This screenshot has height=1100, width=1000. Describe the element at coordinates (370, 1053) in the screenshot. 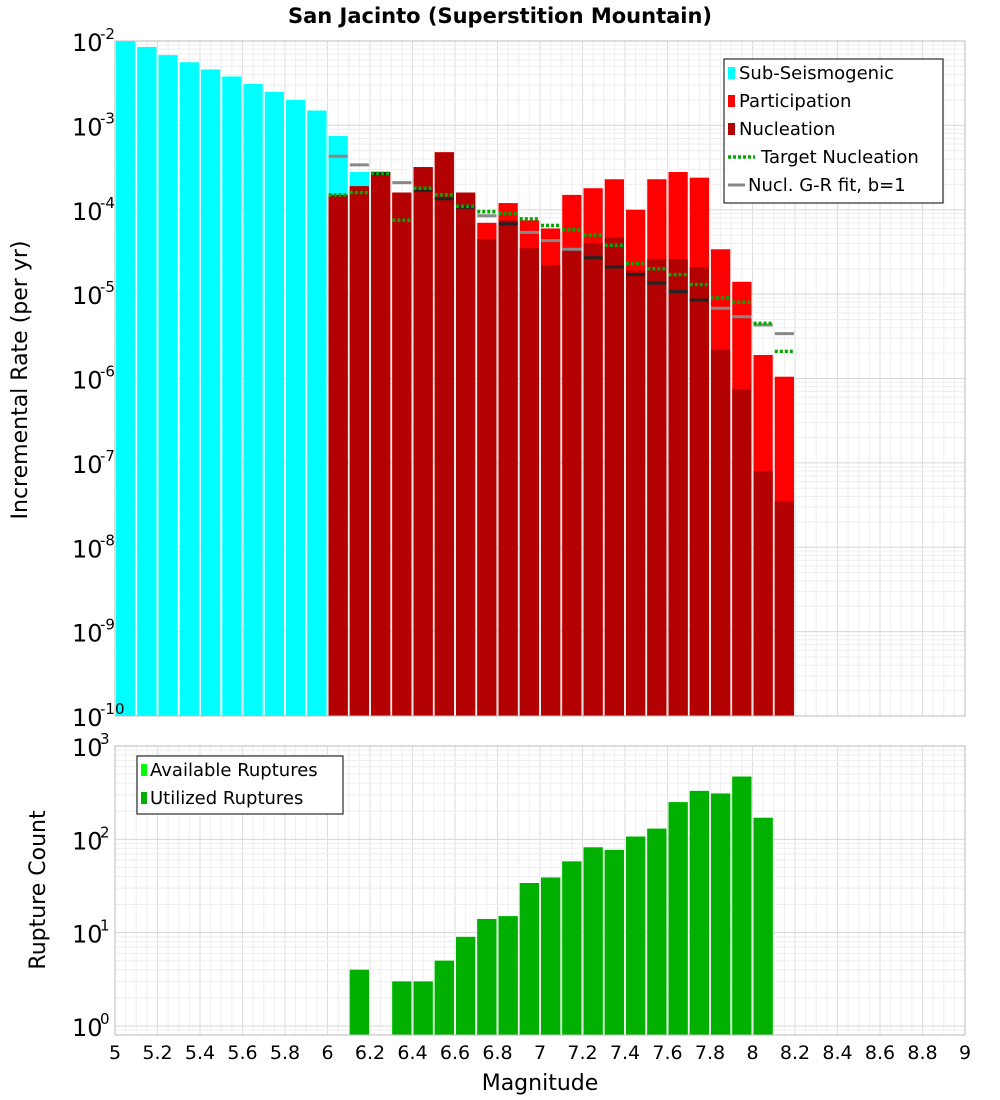

I see `x-tick-label: 6.2` at that location.